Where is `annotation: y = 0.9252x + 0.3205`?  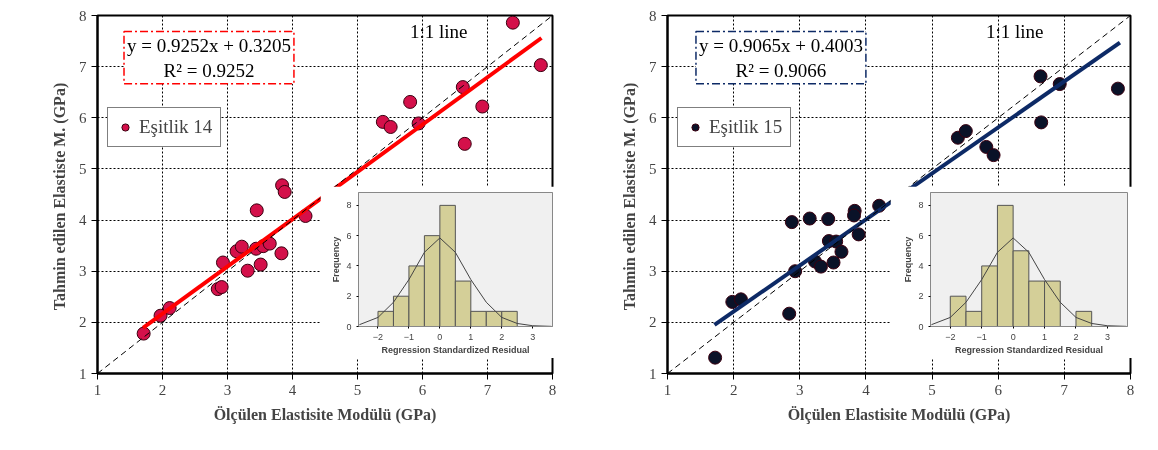
annotation: y = 0.9252x + 0.3205 is located at coordinates (209, 45).